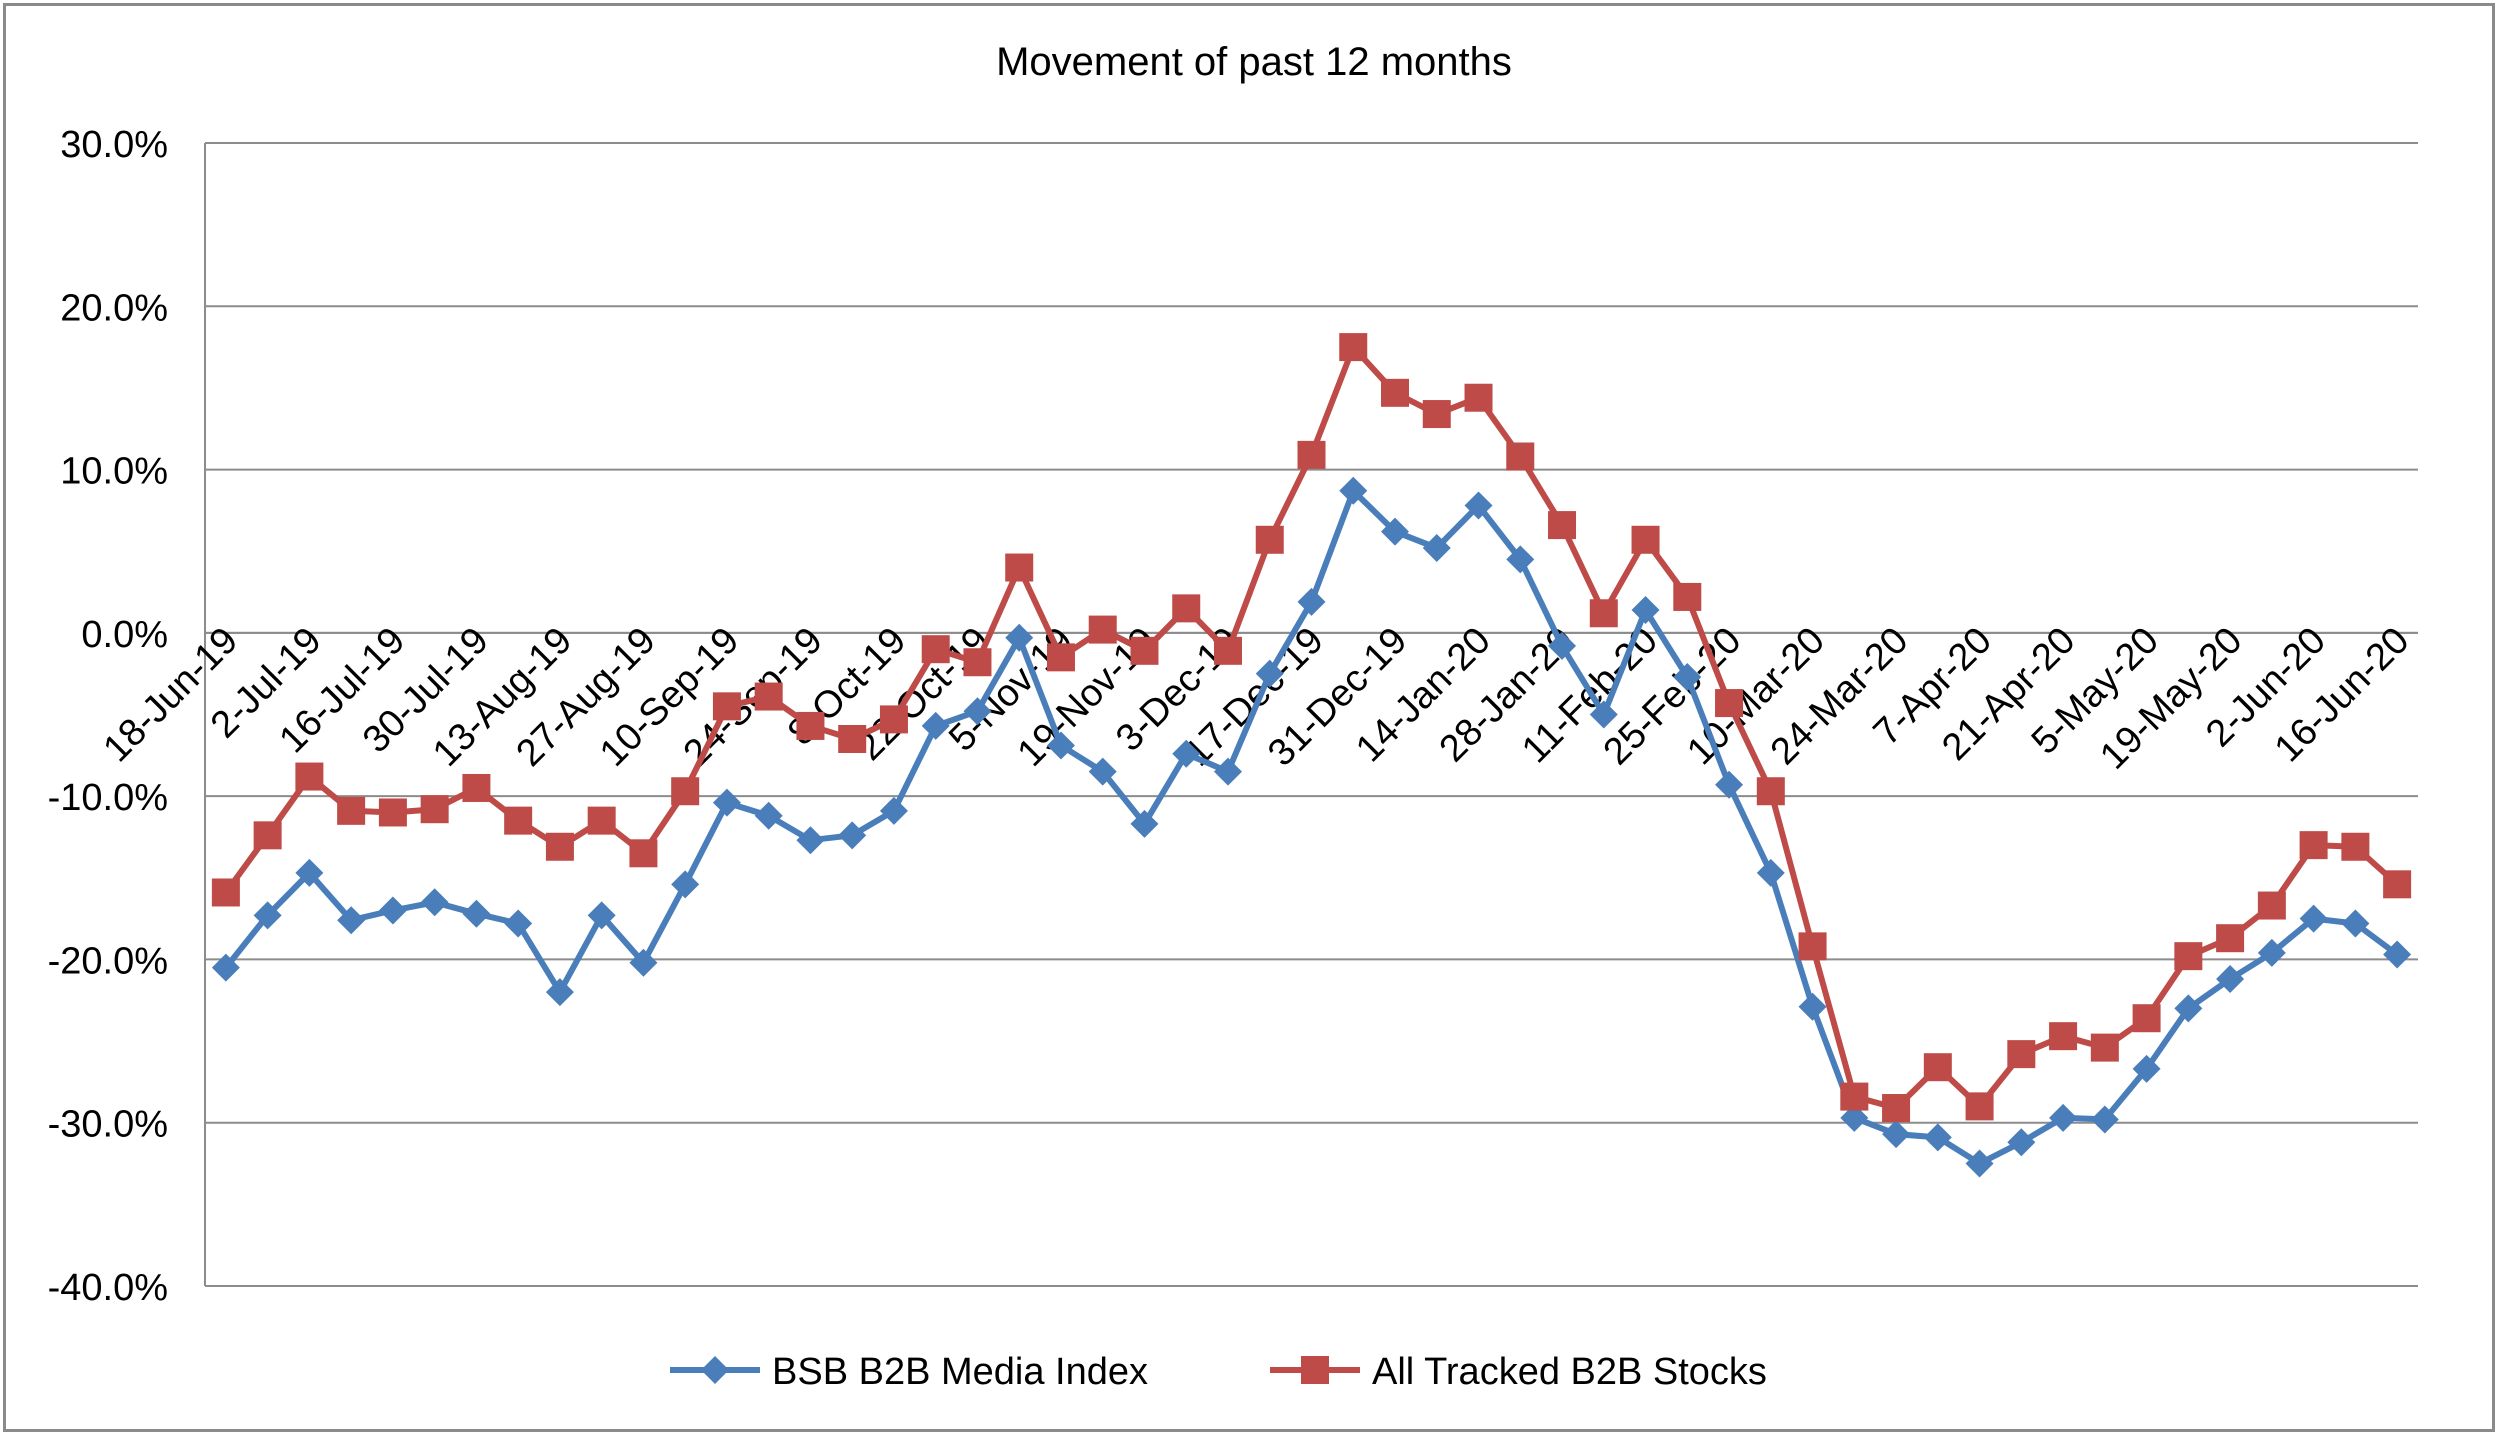 The image size is (2500, 1437). I want to click on y-tick-label: 0.0%, so click(124, 635).